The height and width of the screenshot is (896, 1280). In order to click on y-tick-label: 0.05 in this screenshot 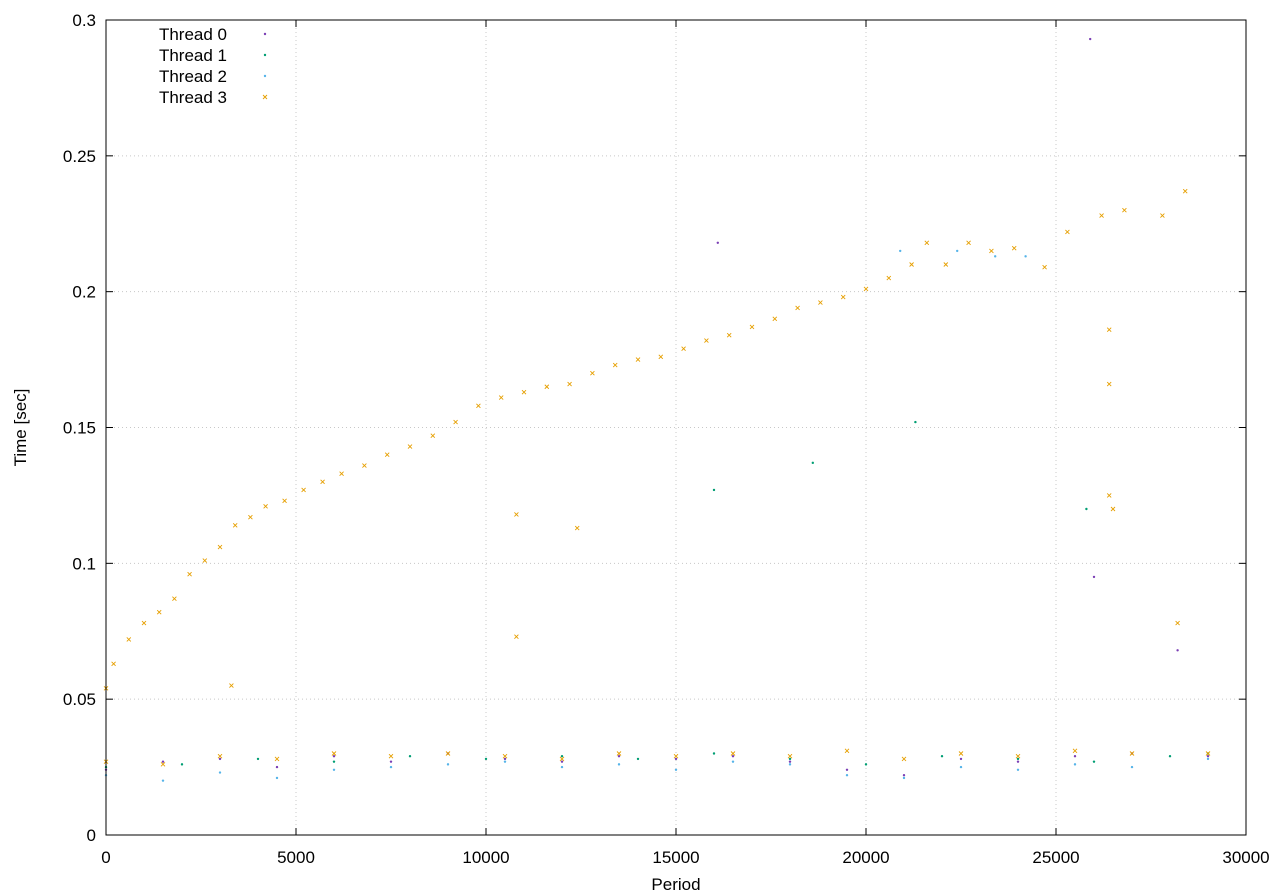, I will do `click(79, 699)`.